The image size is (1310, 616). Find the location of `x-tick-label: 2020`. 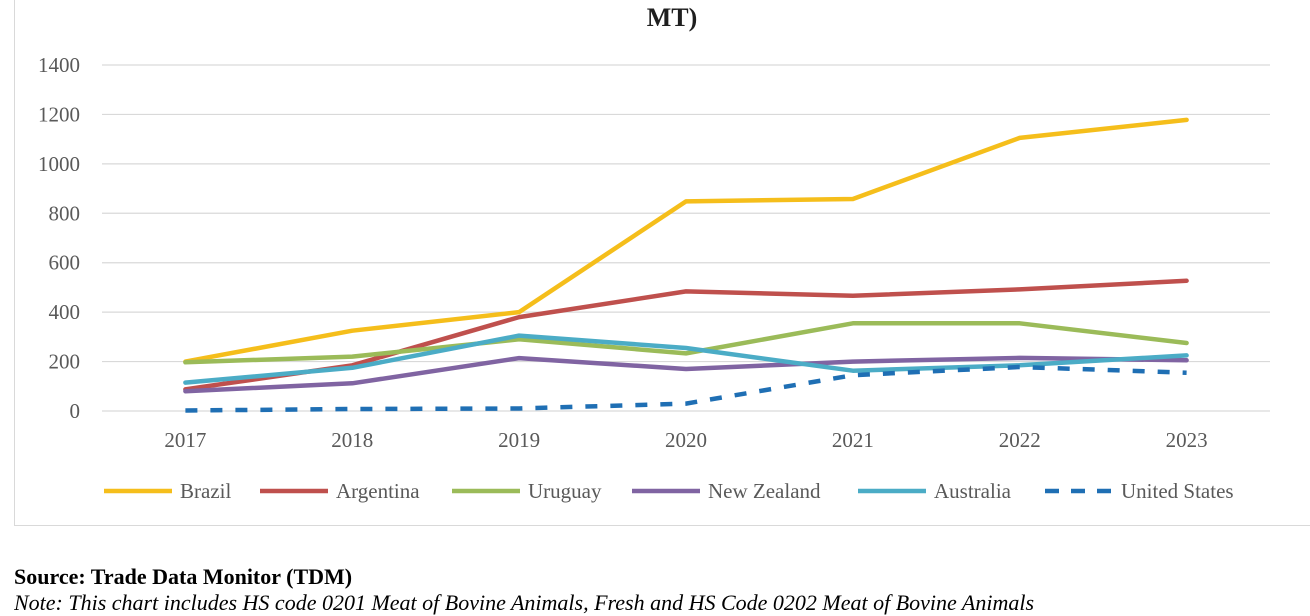

x-tick-label: 2020 is located at coordinates (686, 440).